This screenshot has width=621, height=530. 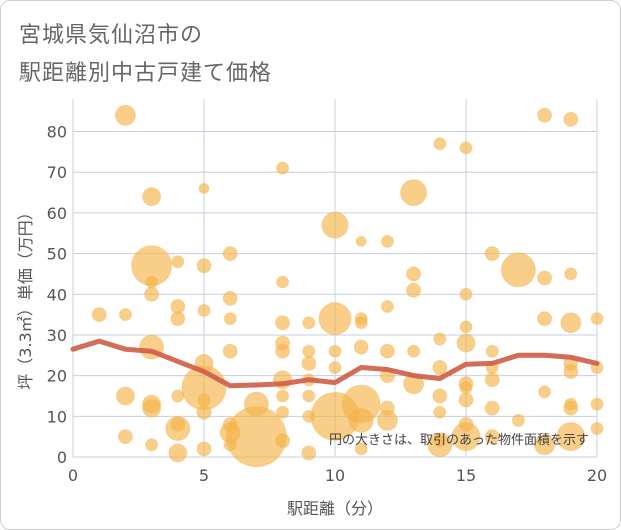 I want to click on x-tick-label: 20, so click(x=597, y=475).